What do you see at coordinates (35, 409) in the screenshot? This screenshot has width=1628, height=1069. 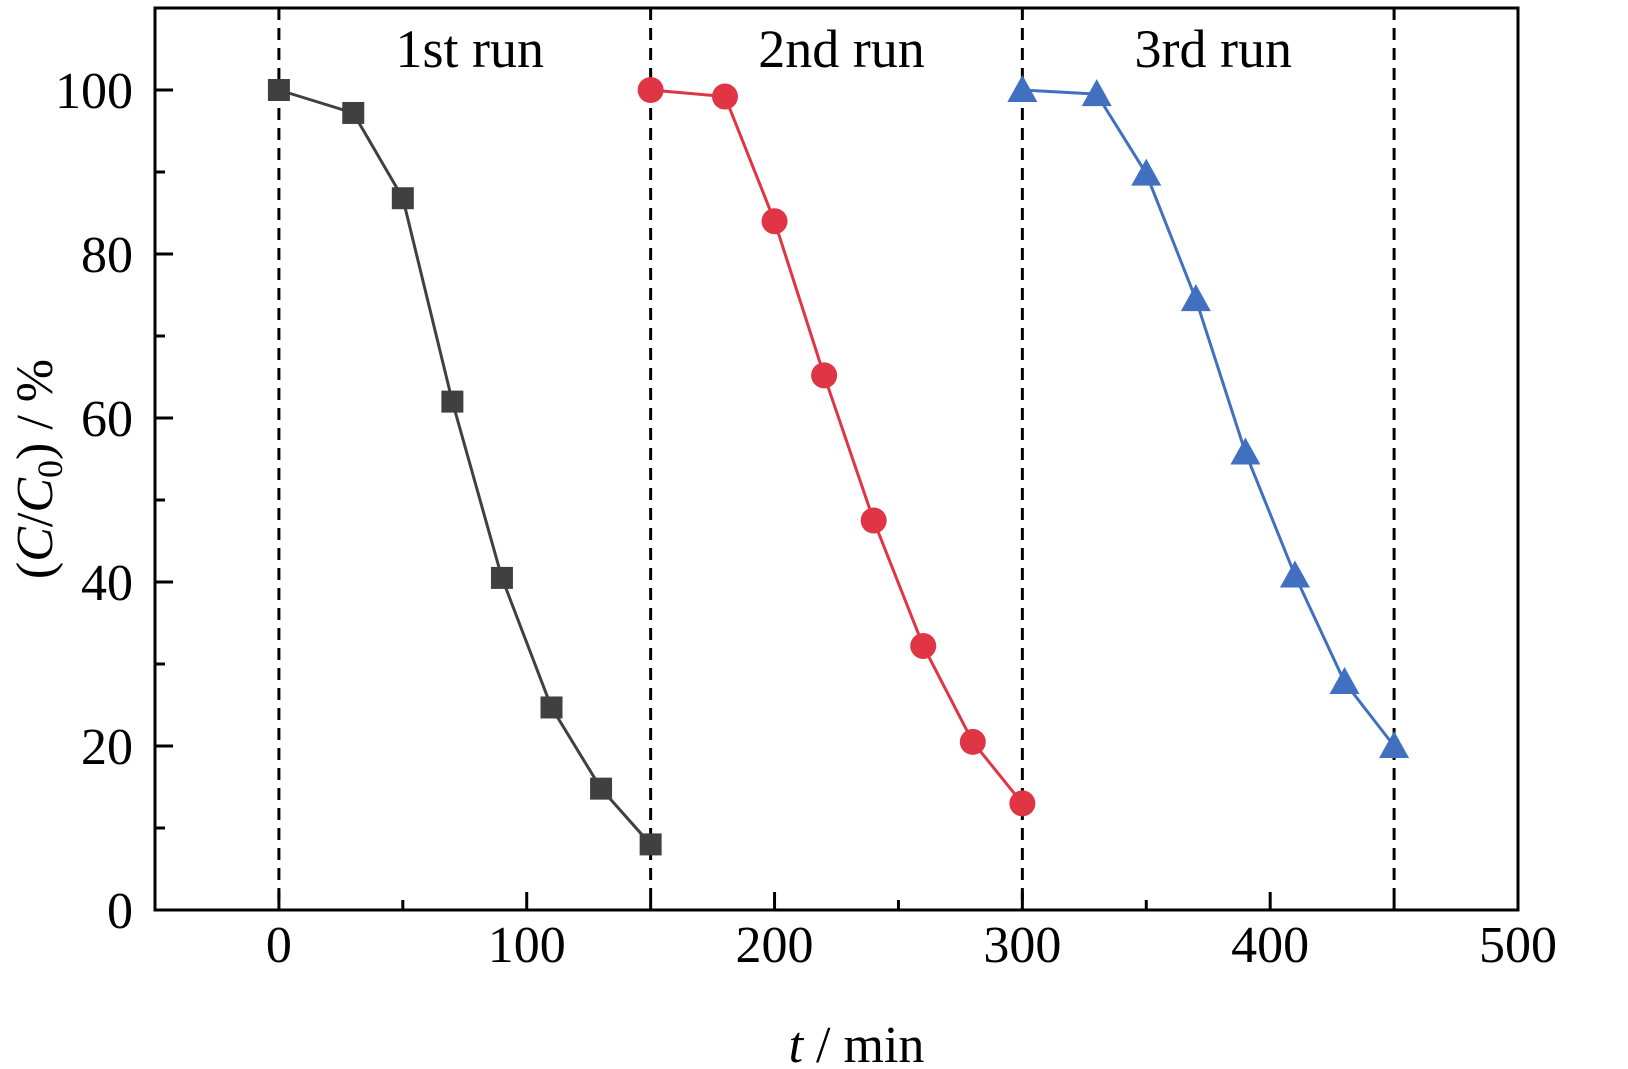 I see `y-axis-label-close: ) / %` at bounding box center [35, 409].